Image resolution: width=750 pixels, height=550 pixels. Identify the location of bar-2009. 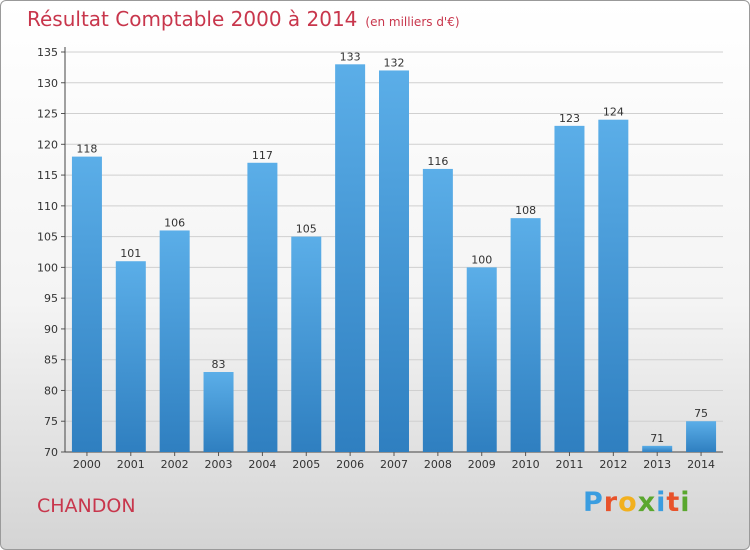
(481, 359).